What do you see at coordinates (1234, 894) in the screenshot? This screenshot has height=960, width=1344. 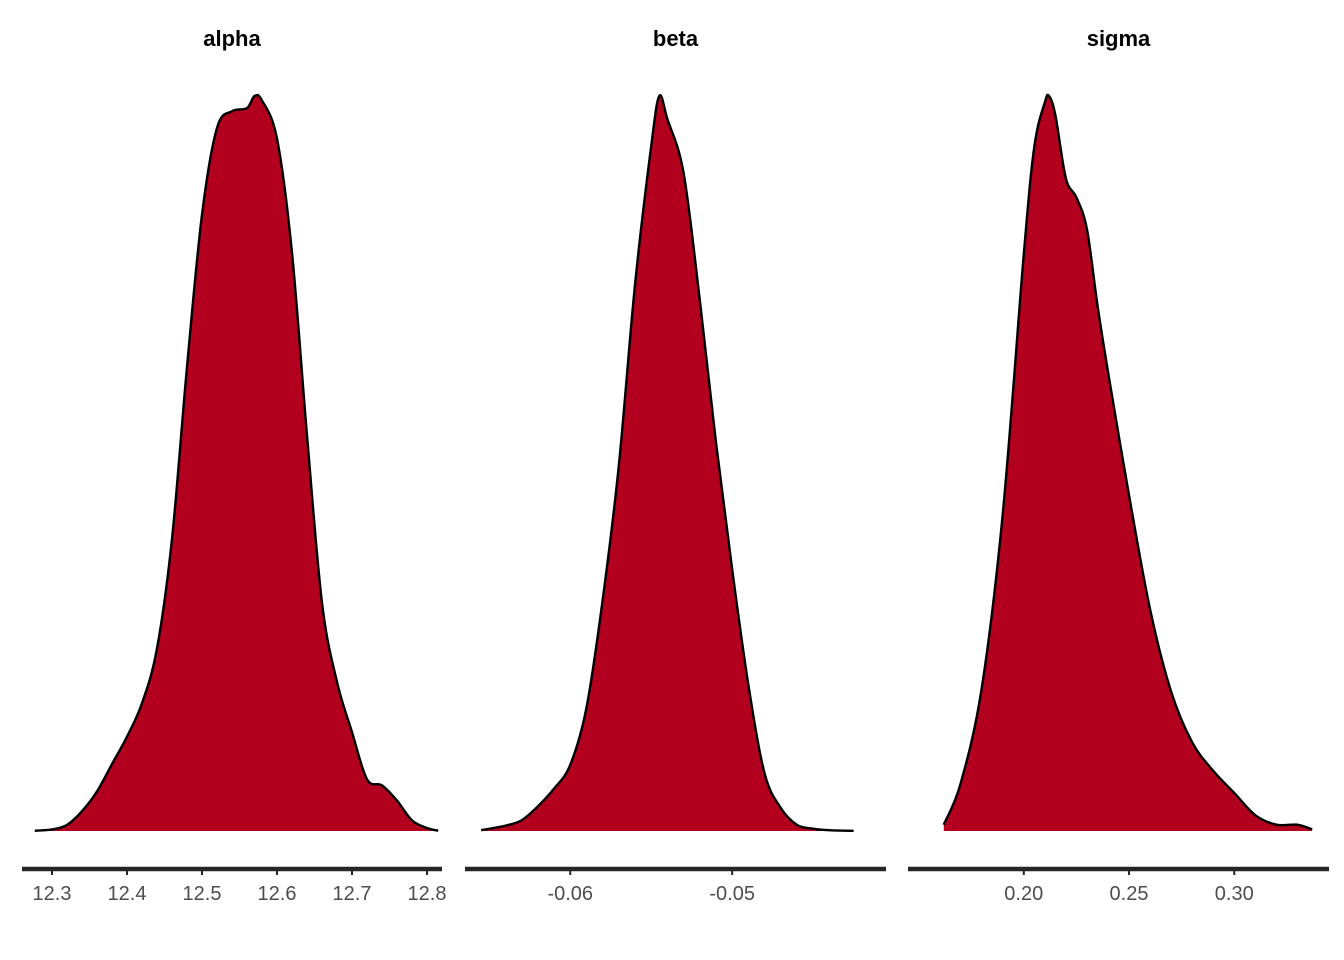 I see `x-tick-label-sigma: 0.30` at bounding box center [1234, 894].